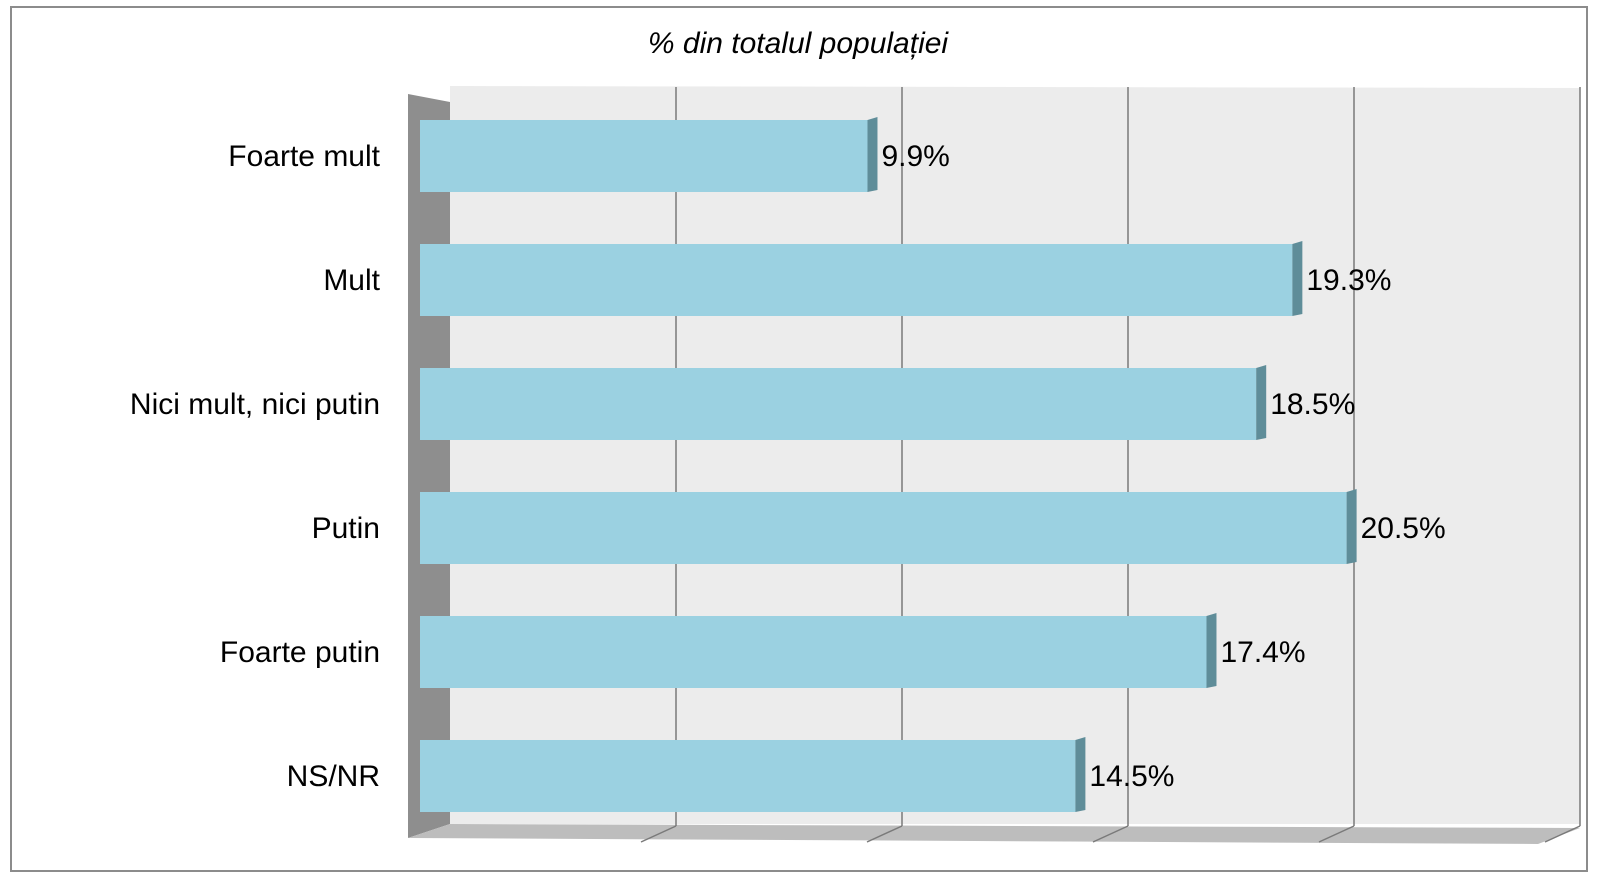  Describe the element at coordinates (300, 652) in the screenshot. I see `category-label: Foarte putin` at that location.